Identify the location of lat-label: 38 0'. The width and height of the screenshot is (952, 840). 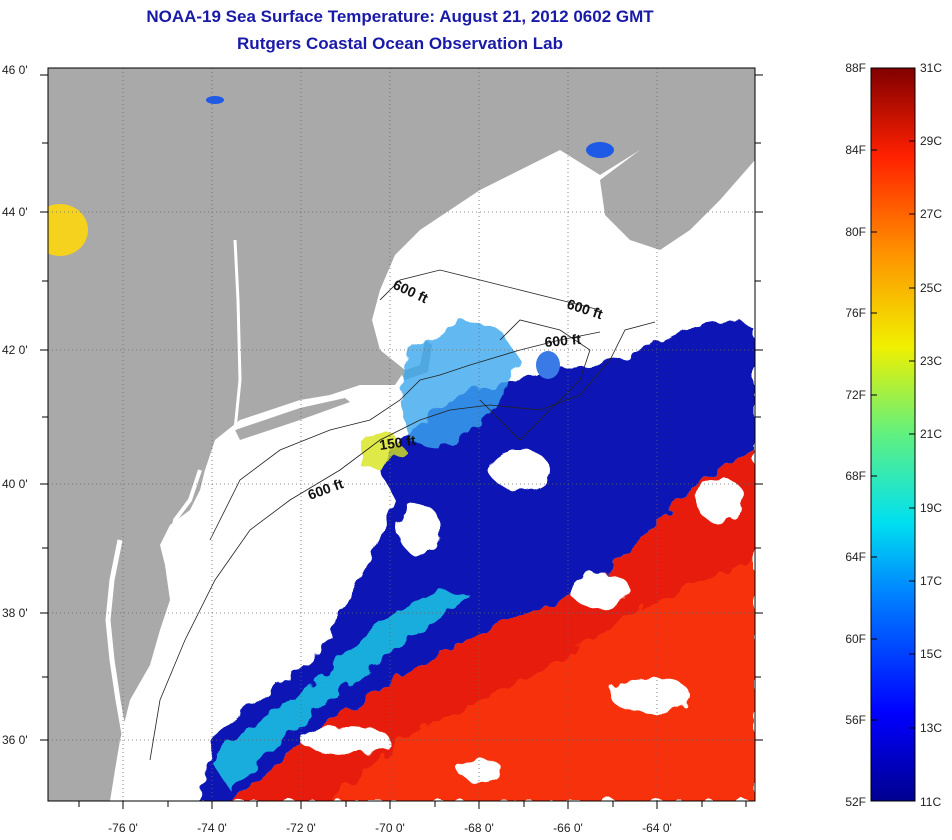
(15, 613).